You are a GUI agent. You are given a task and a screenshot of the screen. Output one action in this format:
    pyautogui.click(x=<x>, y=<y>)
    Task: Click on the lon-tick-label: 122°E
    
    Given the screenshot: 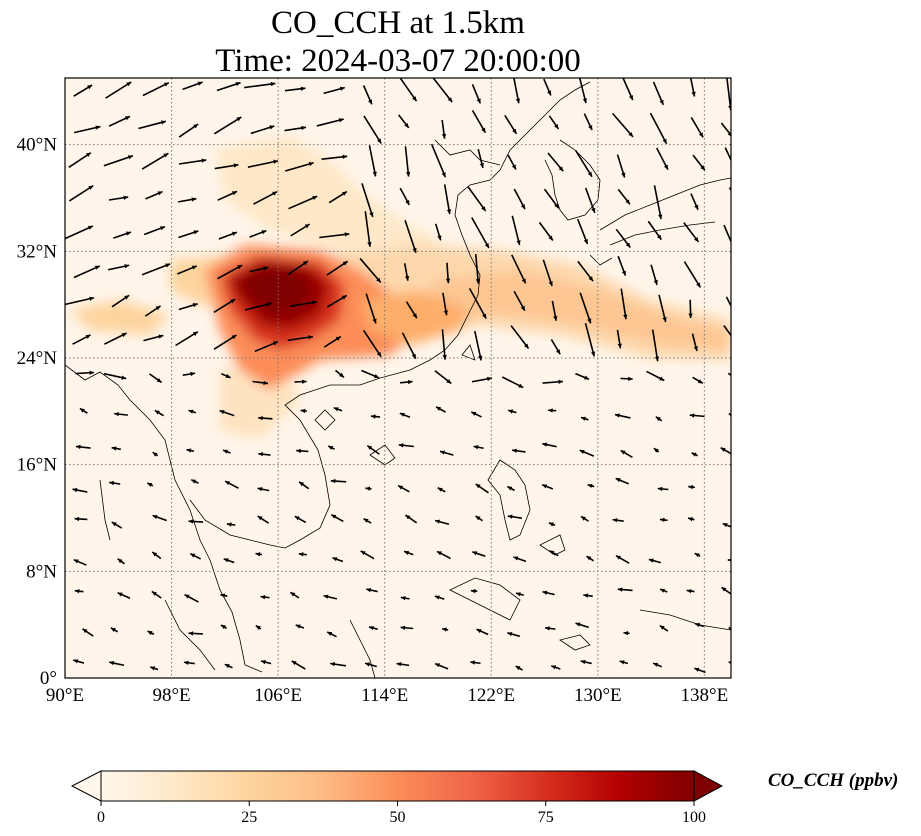 What is the action you would take?
    pyautogui.click(x=491, y=695)
    